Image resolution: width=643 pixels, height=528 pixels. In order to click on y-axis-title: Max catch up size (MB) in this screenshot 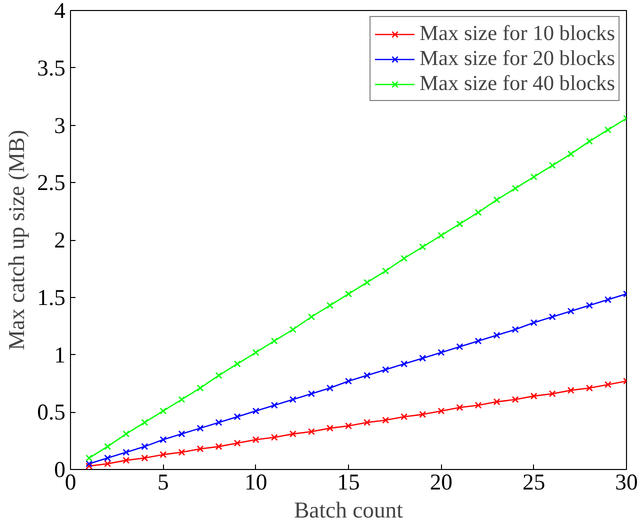, I will do `click(17, 240)`.